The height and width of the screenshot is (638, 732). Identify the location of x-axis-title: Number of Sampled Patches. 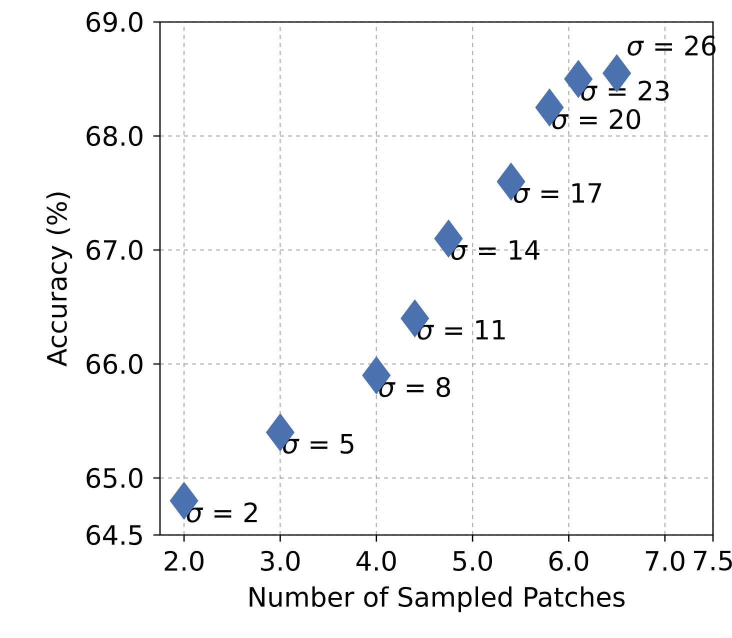
(437, 599).